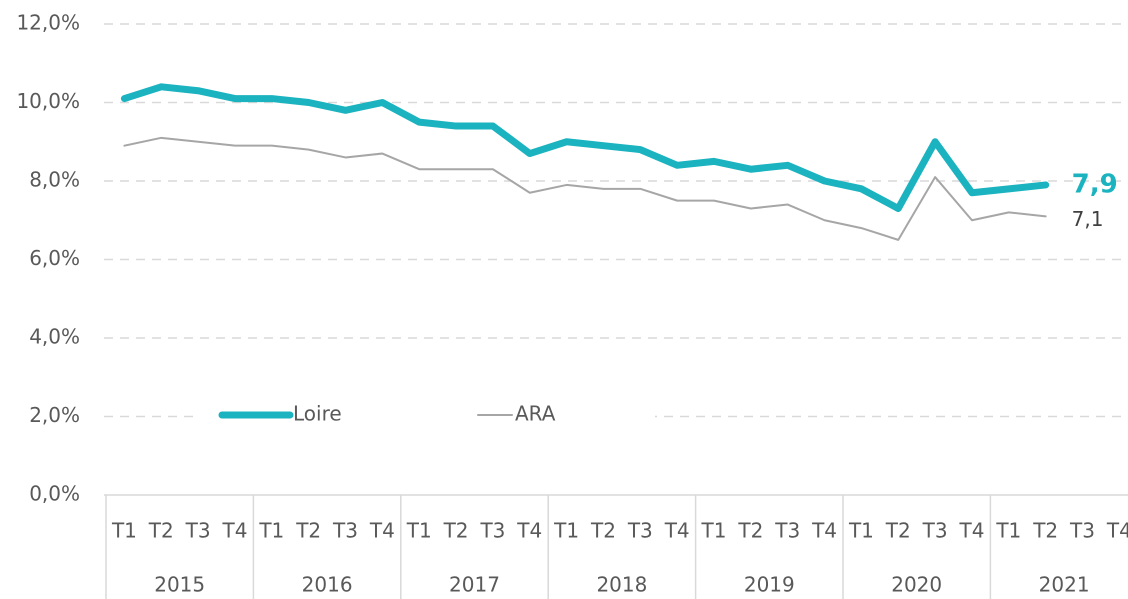  Describe the element at coordinates (1064, 585) in the screenshot. I see `x-group-label: 2021` at that location.